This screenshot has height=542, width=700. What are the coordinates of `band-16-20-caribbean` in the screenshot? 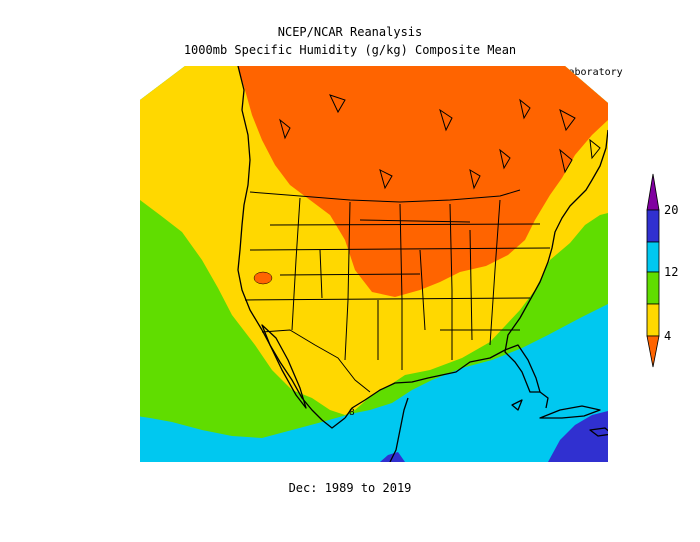 It's located at (578, 436).